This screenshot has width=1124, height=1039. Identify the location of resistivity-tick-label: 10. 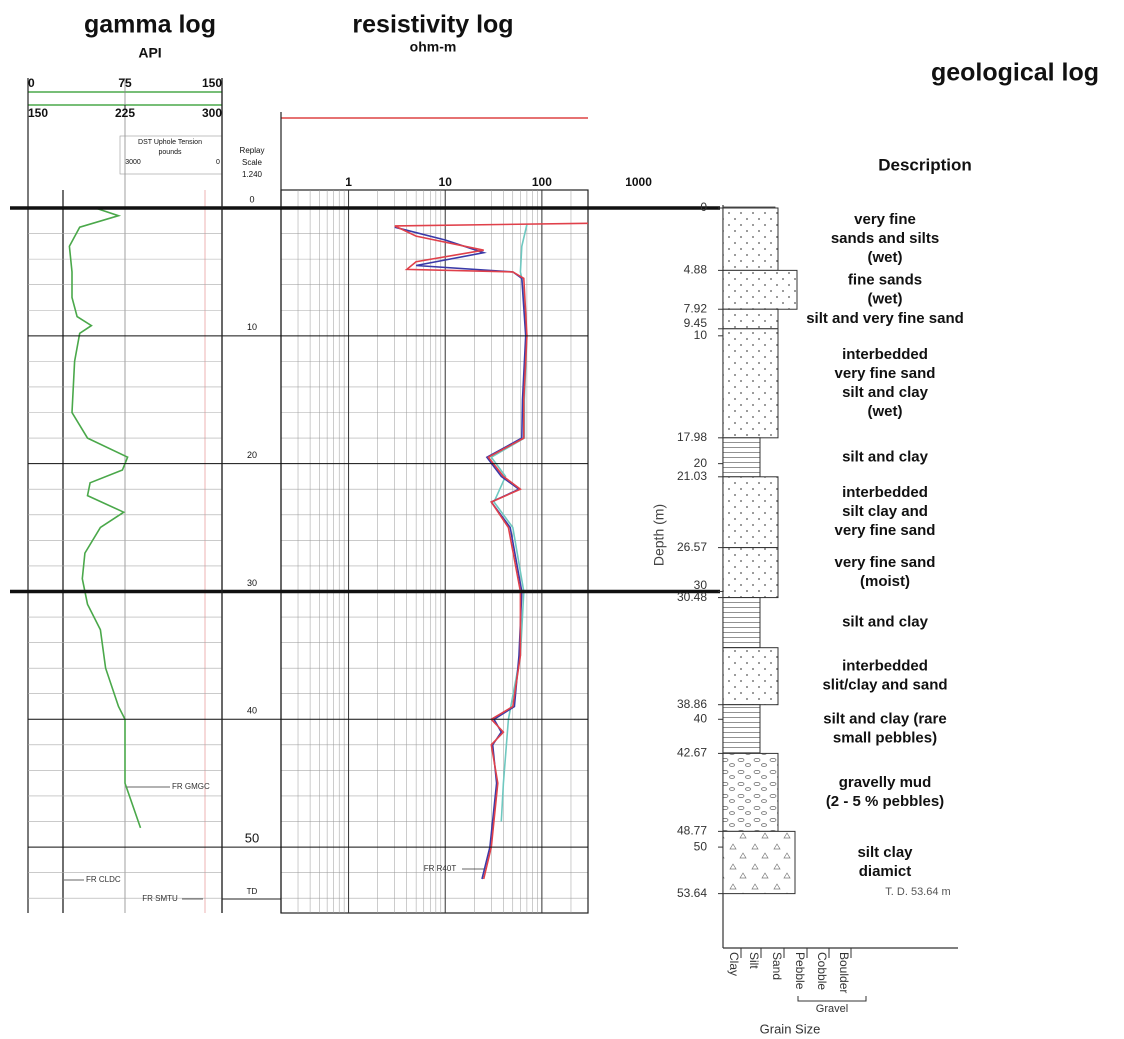
(446, 182).